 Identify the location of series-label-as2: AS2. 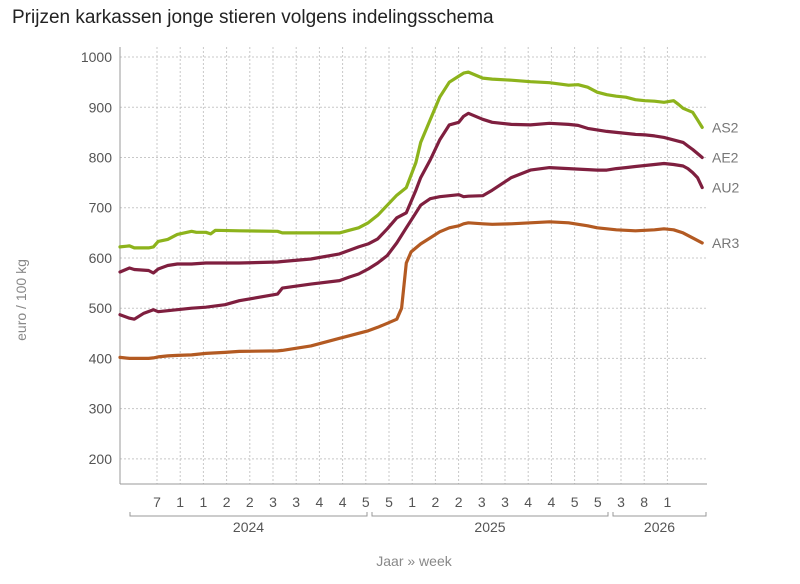
(725, 127).